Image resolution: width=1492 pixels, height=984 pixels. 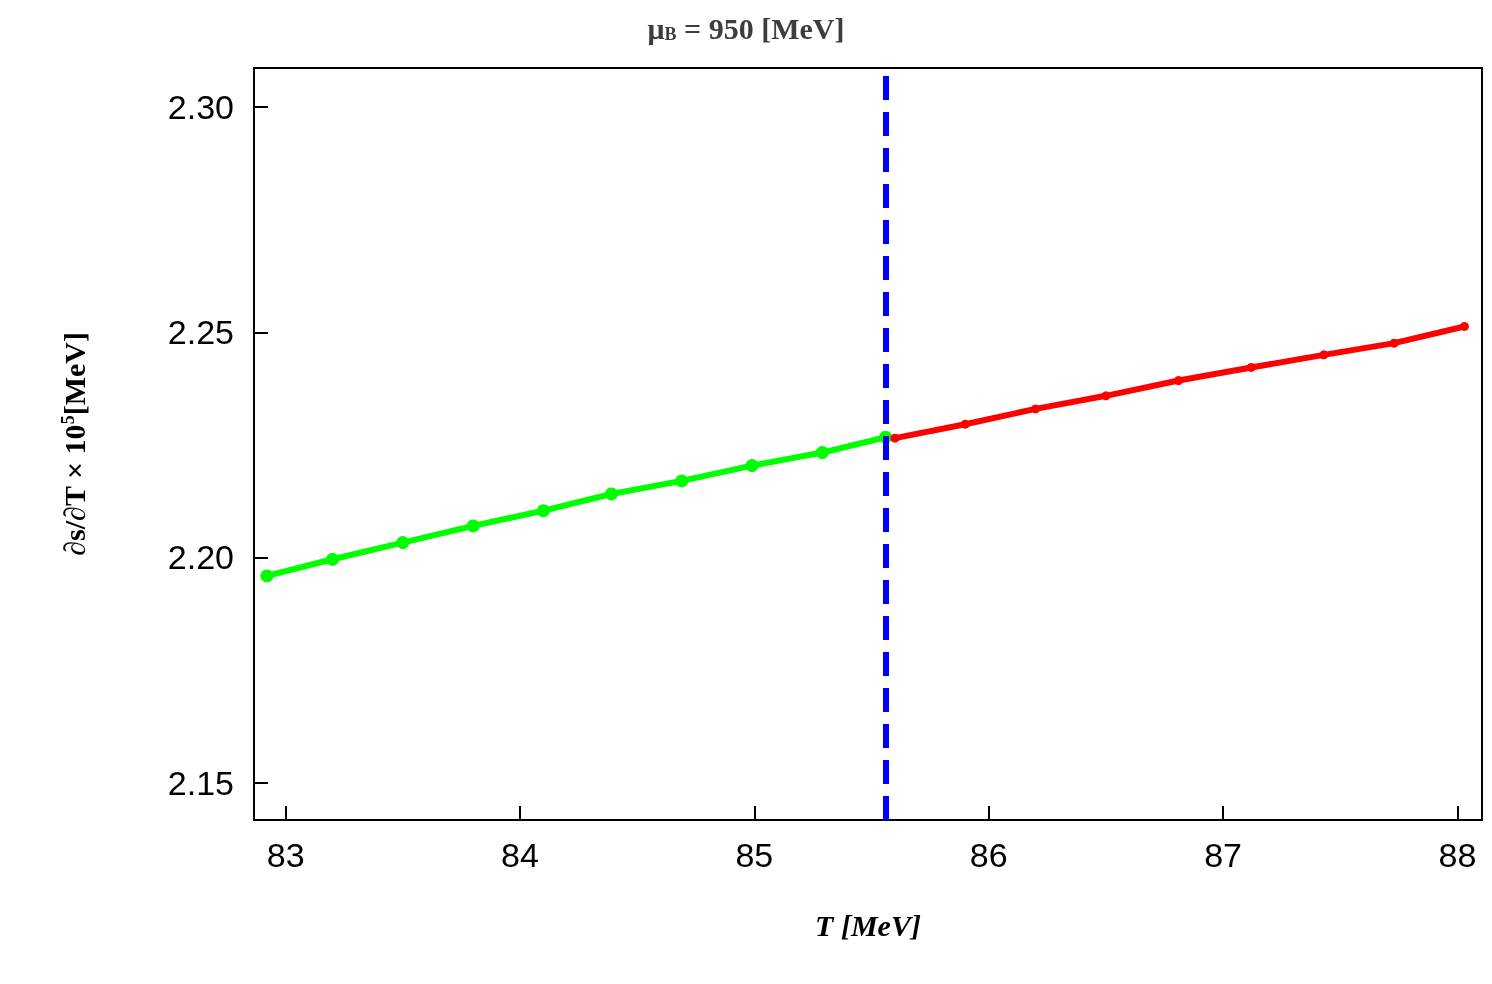 What do you see at coordinates (520, 855) in the screenshot?
I see `x-tick-label: 84` at bounding box center [520, 855].